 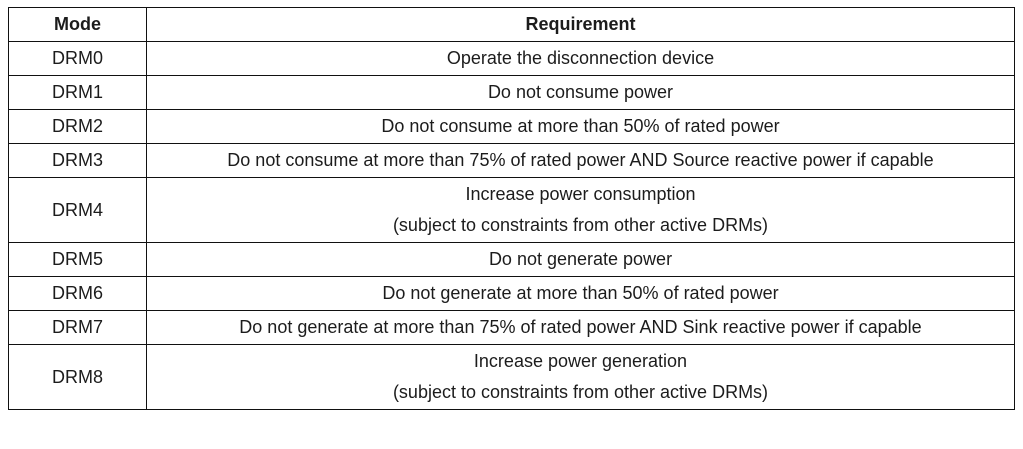 What do you see at coordinates (77, 126) in the screenshot?
I see `mode-cell: DRM2` at bounding box center [77, 126].